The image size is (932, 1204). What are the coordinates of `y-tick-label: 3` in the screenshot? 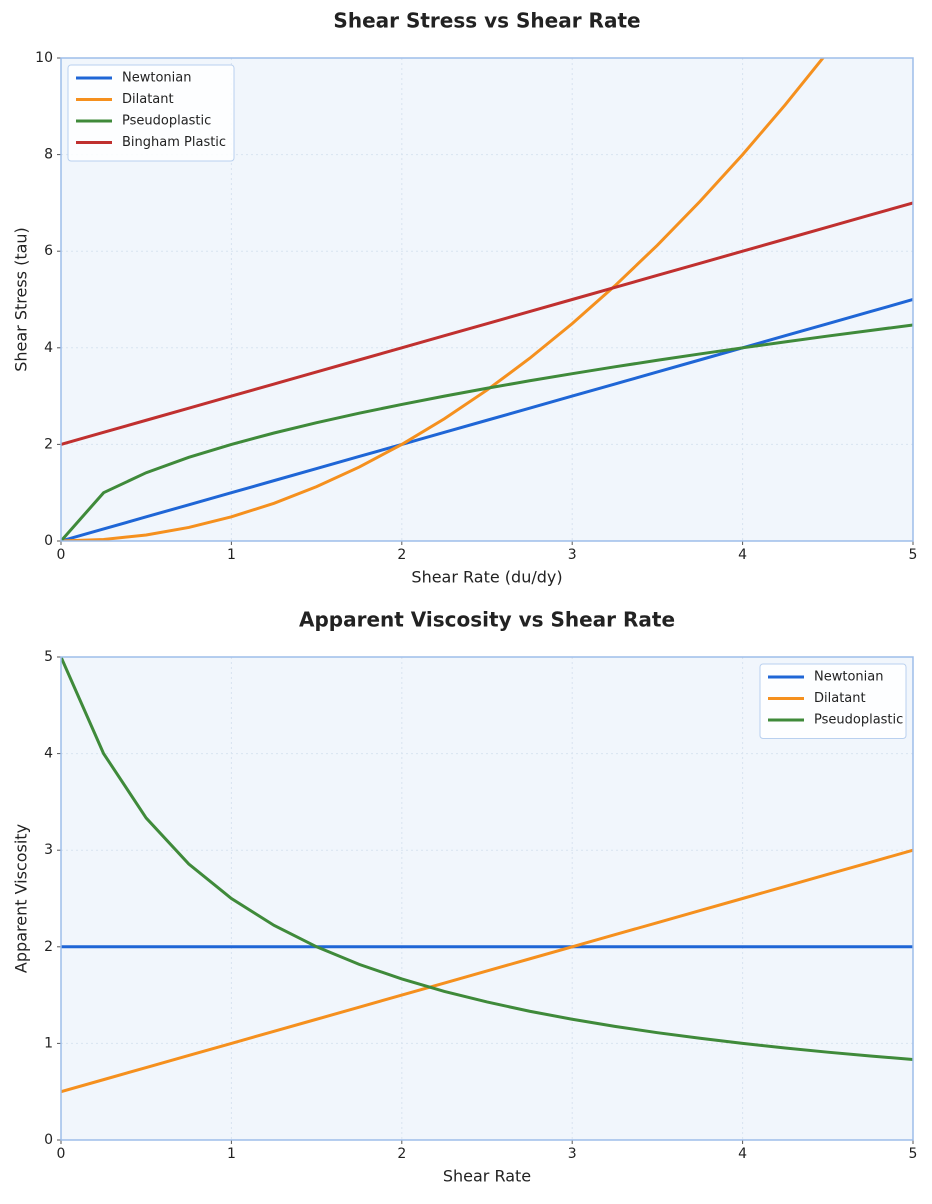 It's located at (48, 850).